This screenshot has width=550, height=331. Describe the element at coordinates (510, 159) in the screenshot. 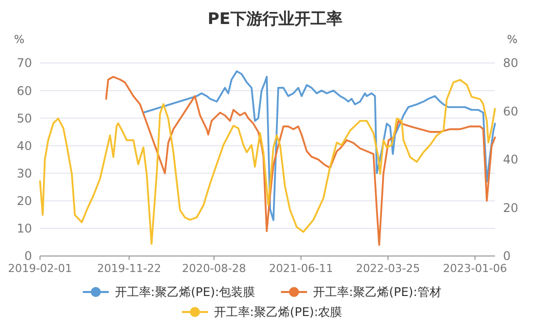

I see `y2-tick-label: 40` at that location.